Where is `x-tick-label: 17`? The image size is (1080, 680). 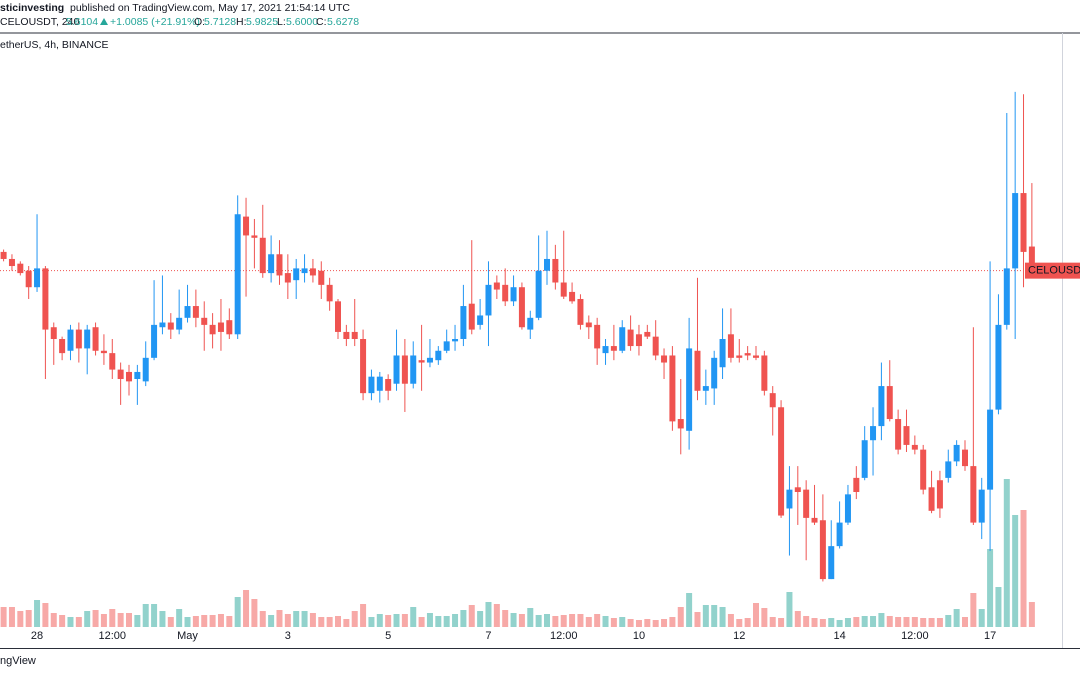
x-tick-label: 17 is located at coordinates (990, 636).